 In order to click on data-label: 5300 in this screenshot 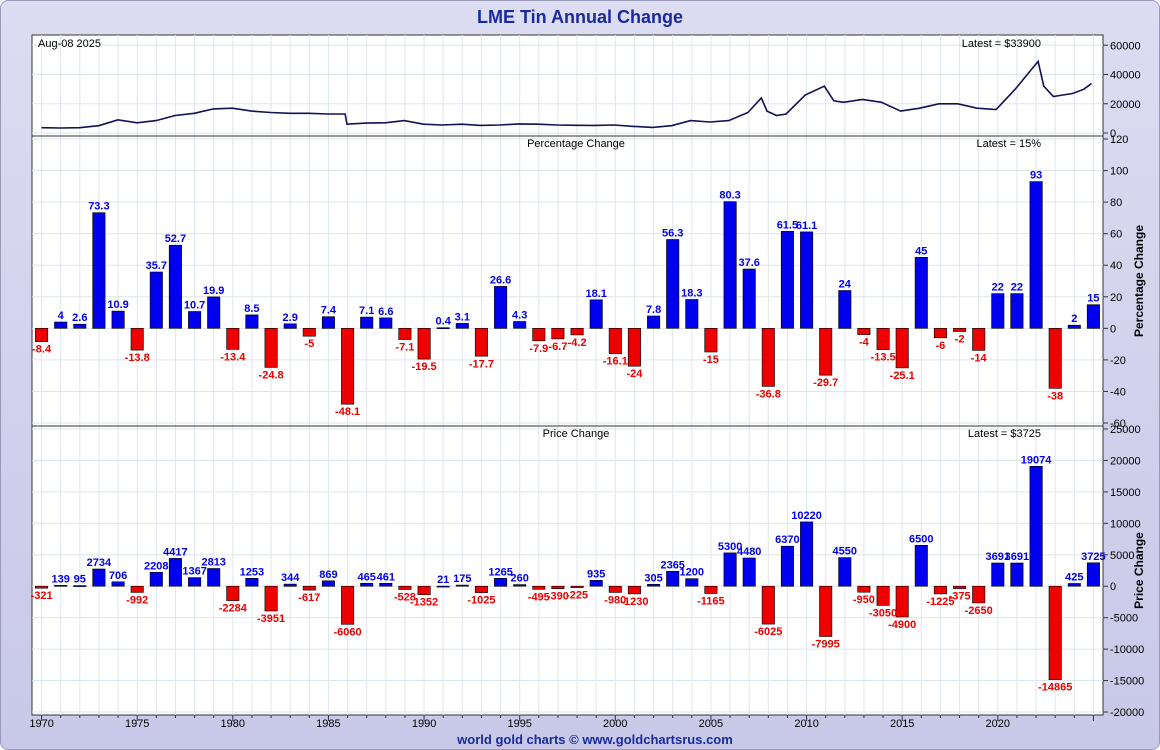, I will do `click(730, 547)`.